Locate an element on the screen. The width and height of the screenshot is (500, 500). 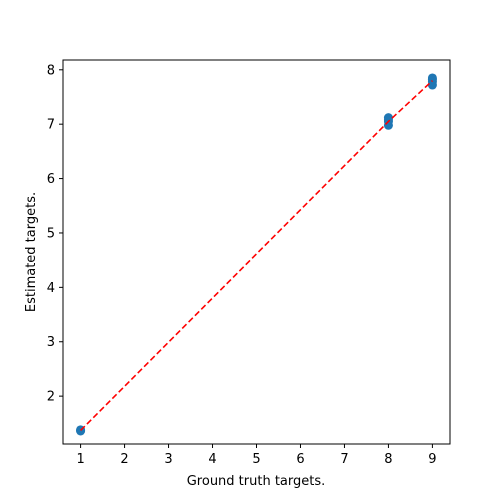
x-axis-ticks: 1 2 3 4 5 6 7 8 9 is located at coordinates (256, 455).